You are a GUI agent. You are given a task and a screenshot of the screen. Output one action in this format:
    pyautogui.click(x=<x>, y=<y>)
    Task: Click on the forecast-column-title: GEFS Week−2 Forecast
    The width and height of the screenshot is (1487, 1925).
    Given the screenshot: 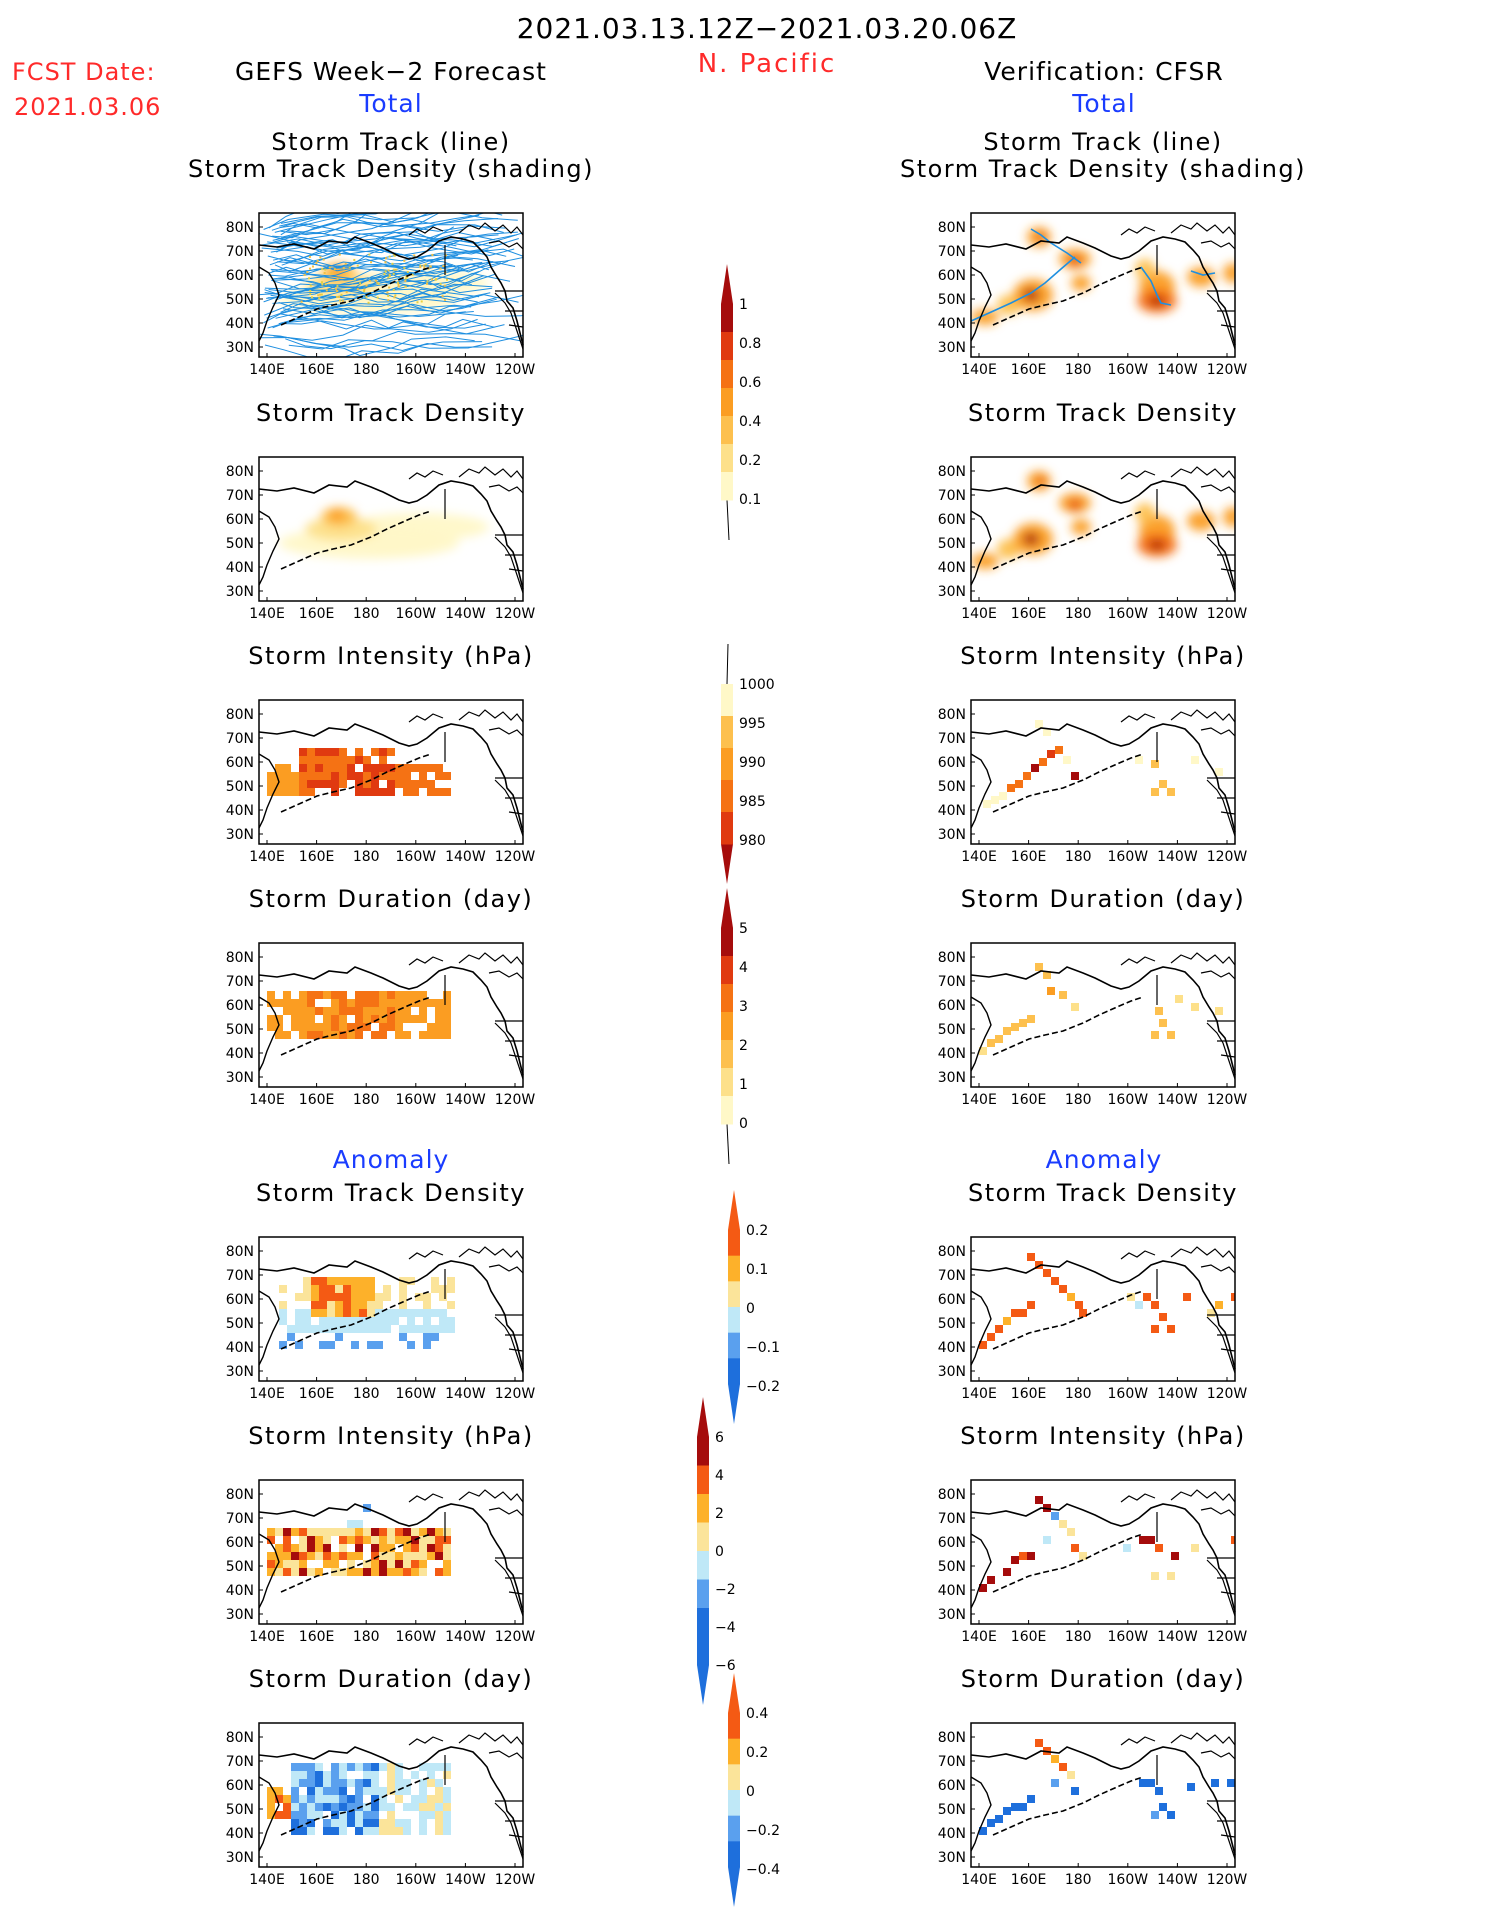 What is the action you would take?
    pyautogui.click(x=391, y=71)
    